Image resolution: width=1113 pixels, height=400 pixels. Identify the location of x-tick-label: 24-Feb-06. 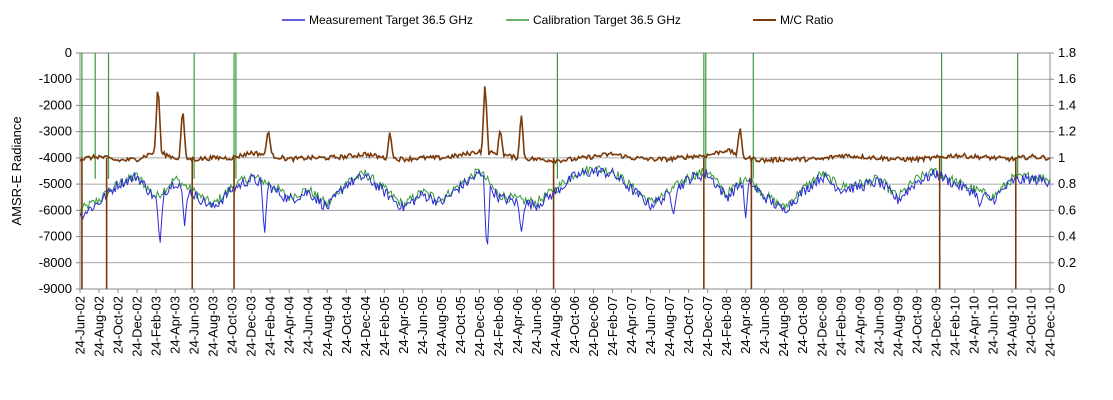
(498, 326).